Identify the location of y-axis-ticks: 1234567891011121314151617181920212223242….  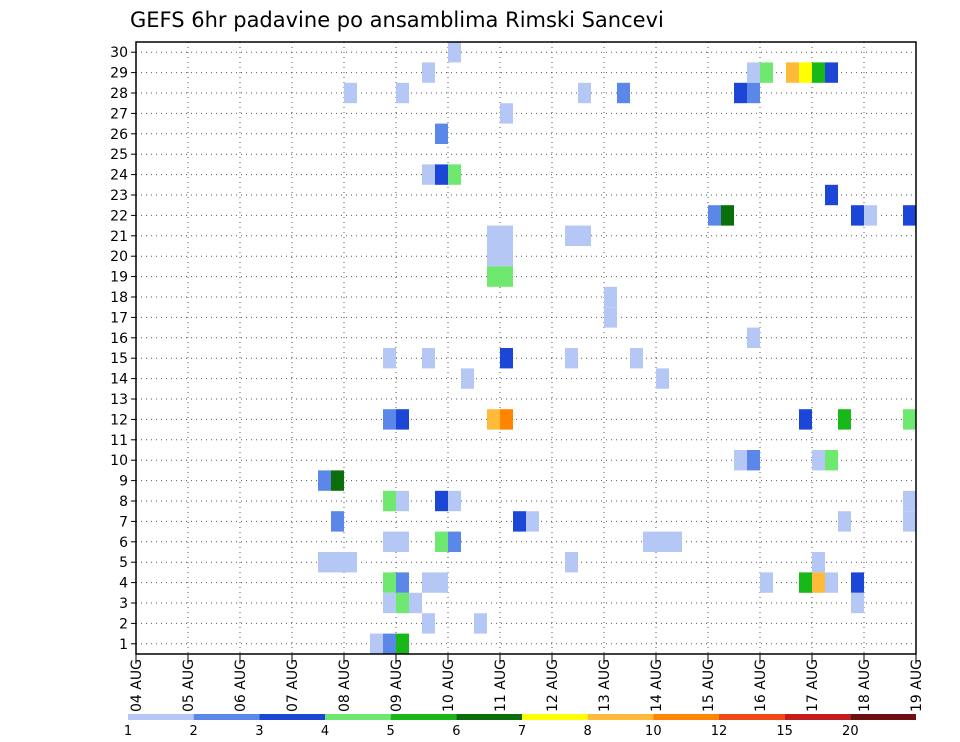
(123, 349).